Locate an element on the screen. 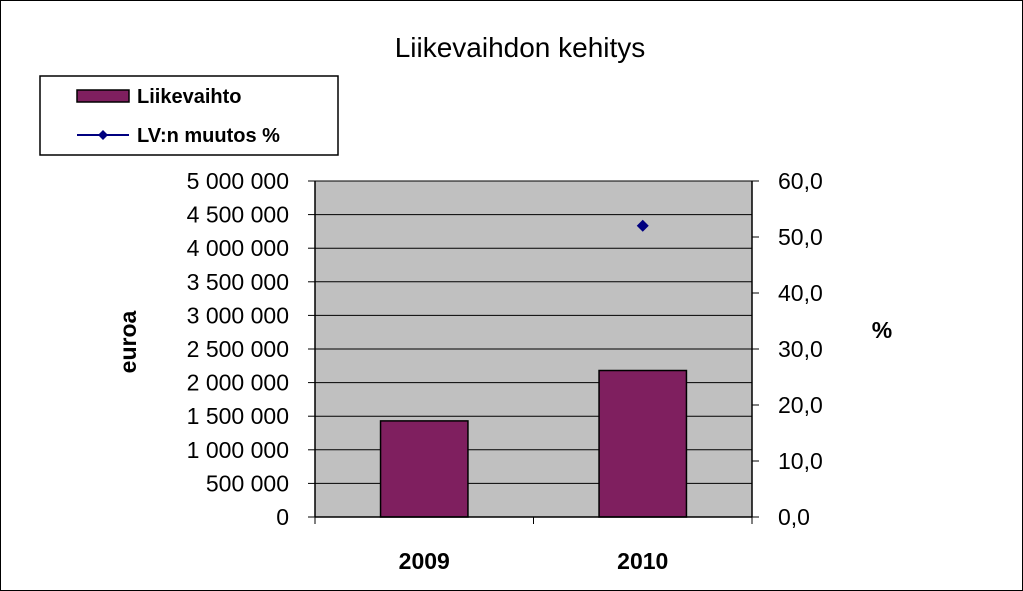 The width and height of the screenshot is (1023, 591). right-axis: 0,0 10,0 20,0 30,0 40,0 50,0 60,0 is located at coordinates (787, 349).